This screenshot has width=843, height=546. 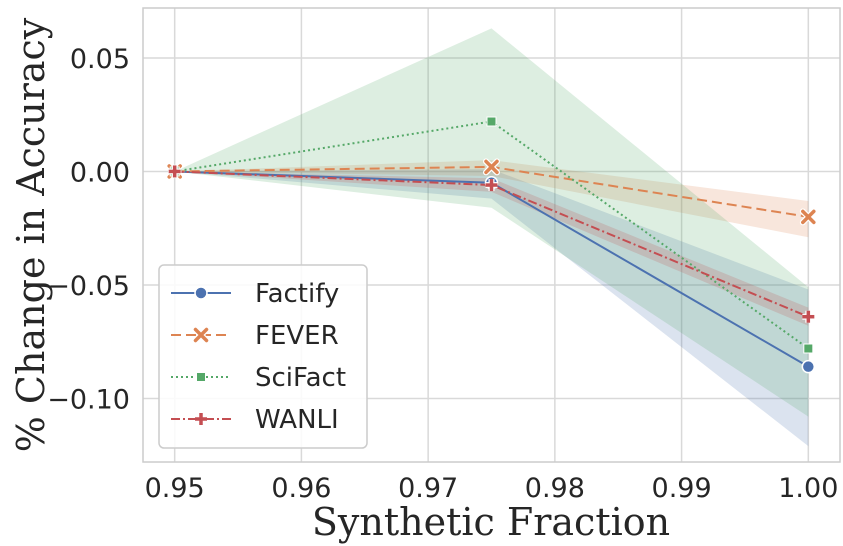 What do you see at coordinates (492, 488) in the screenshot?
I see `x-tick-labels: 0.95 0.96 0.97 0.98 0.99 1.00` at bounding box center [492, 488].